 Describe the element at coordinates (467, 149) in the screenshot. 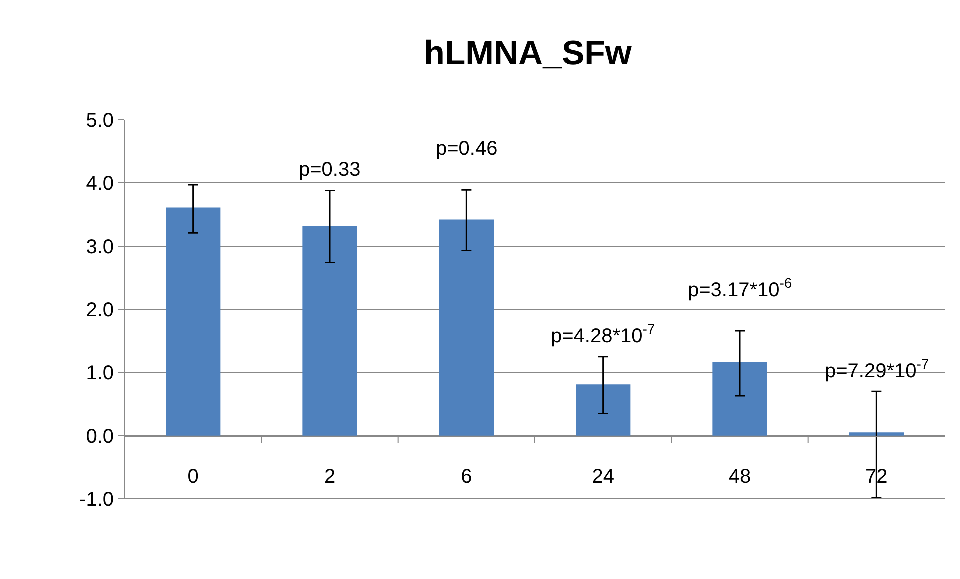

I see `annotation: p=0.46` at that location.